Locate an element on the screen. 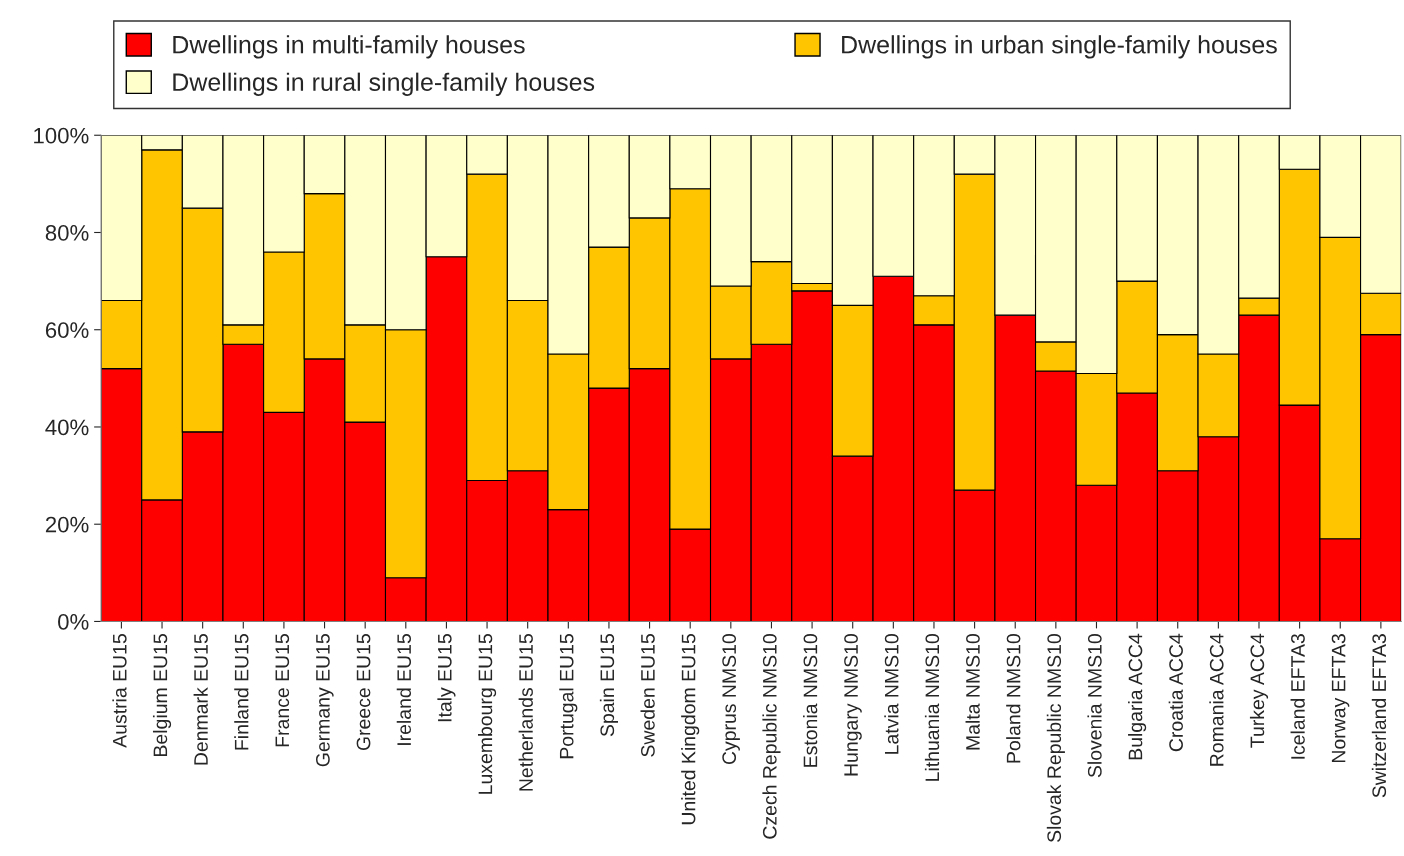  x-tick-label: Turkey ACC4 is located at coordinates (1259, 690).